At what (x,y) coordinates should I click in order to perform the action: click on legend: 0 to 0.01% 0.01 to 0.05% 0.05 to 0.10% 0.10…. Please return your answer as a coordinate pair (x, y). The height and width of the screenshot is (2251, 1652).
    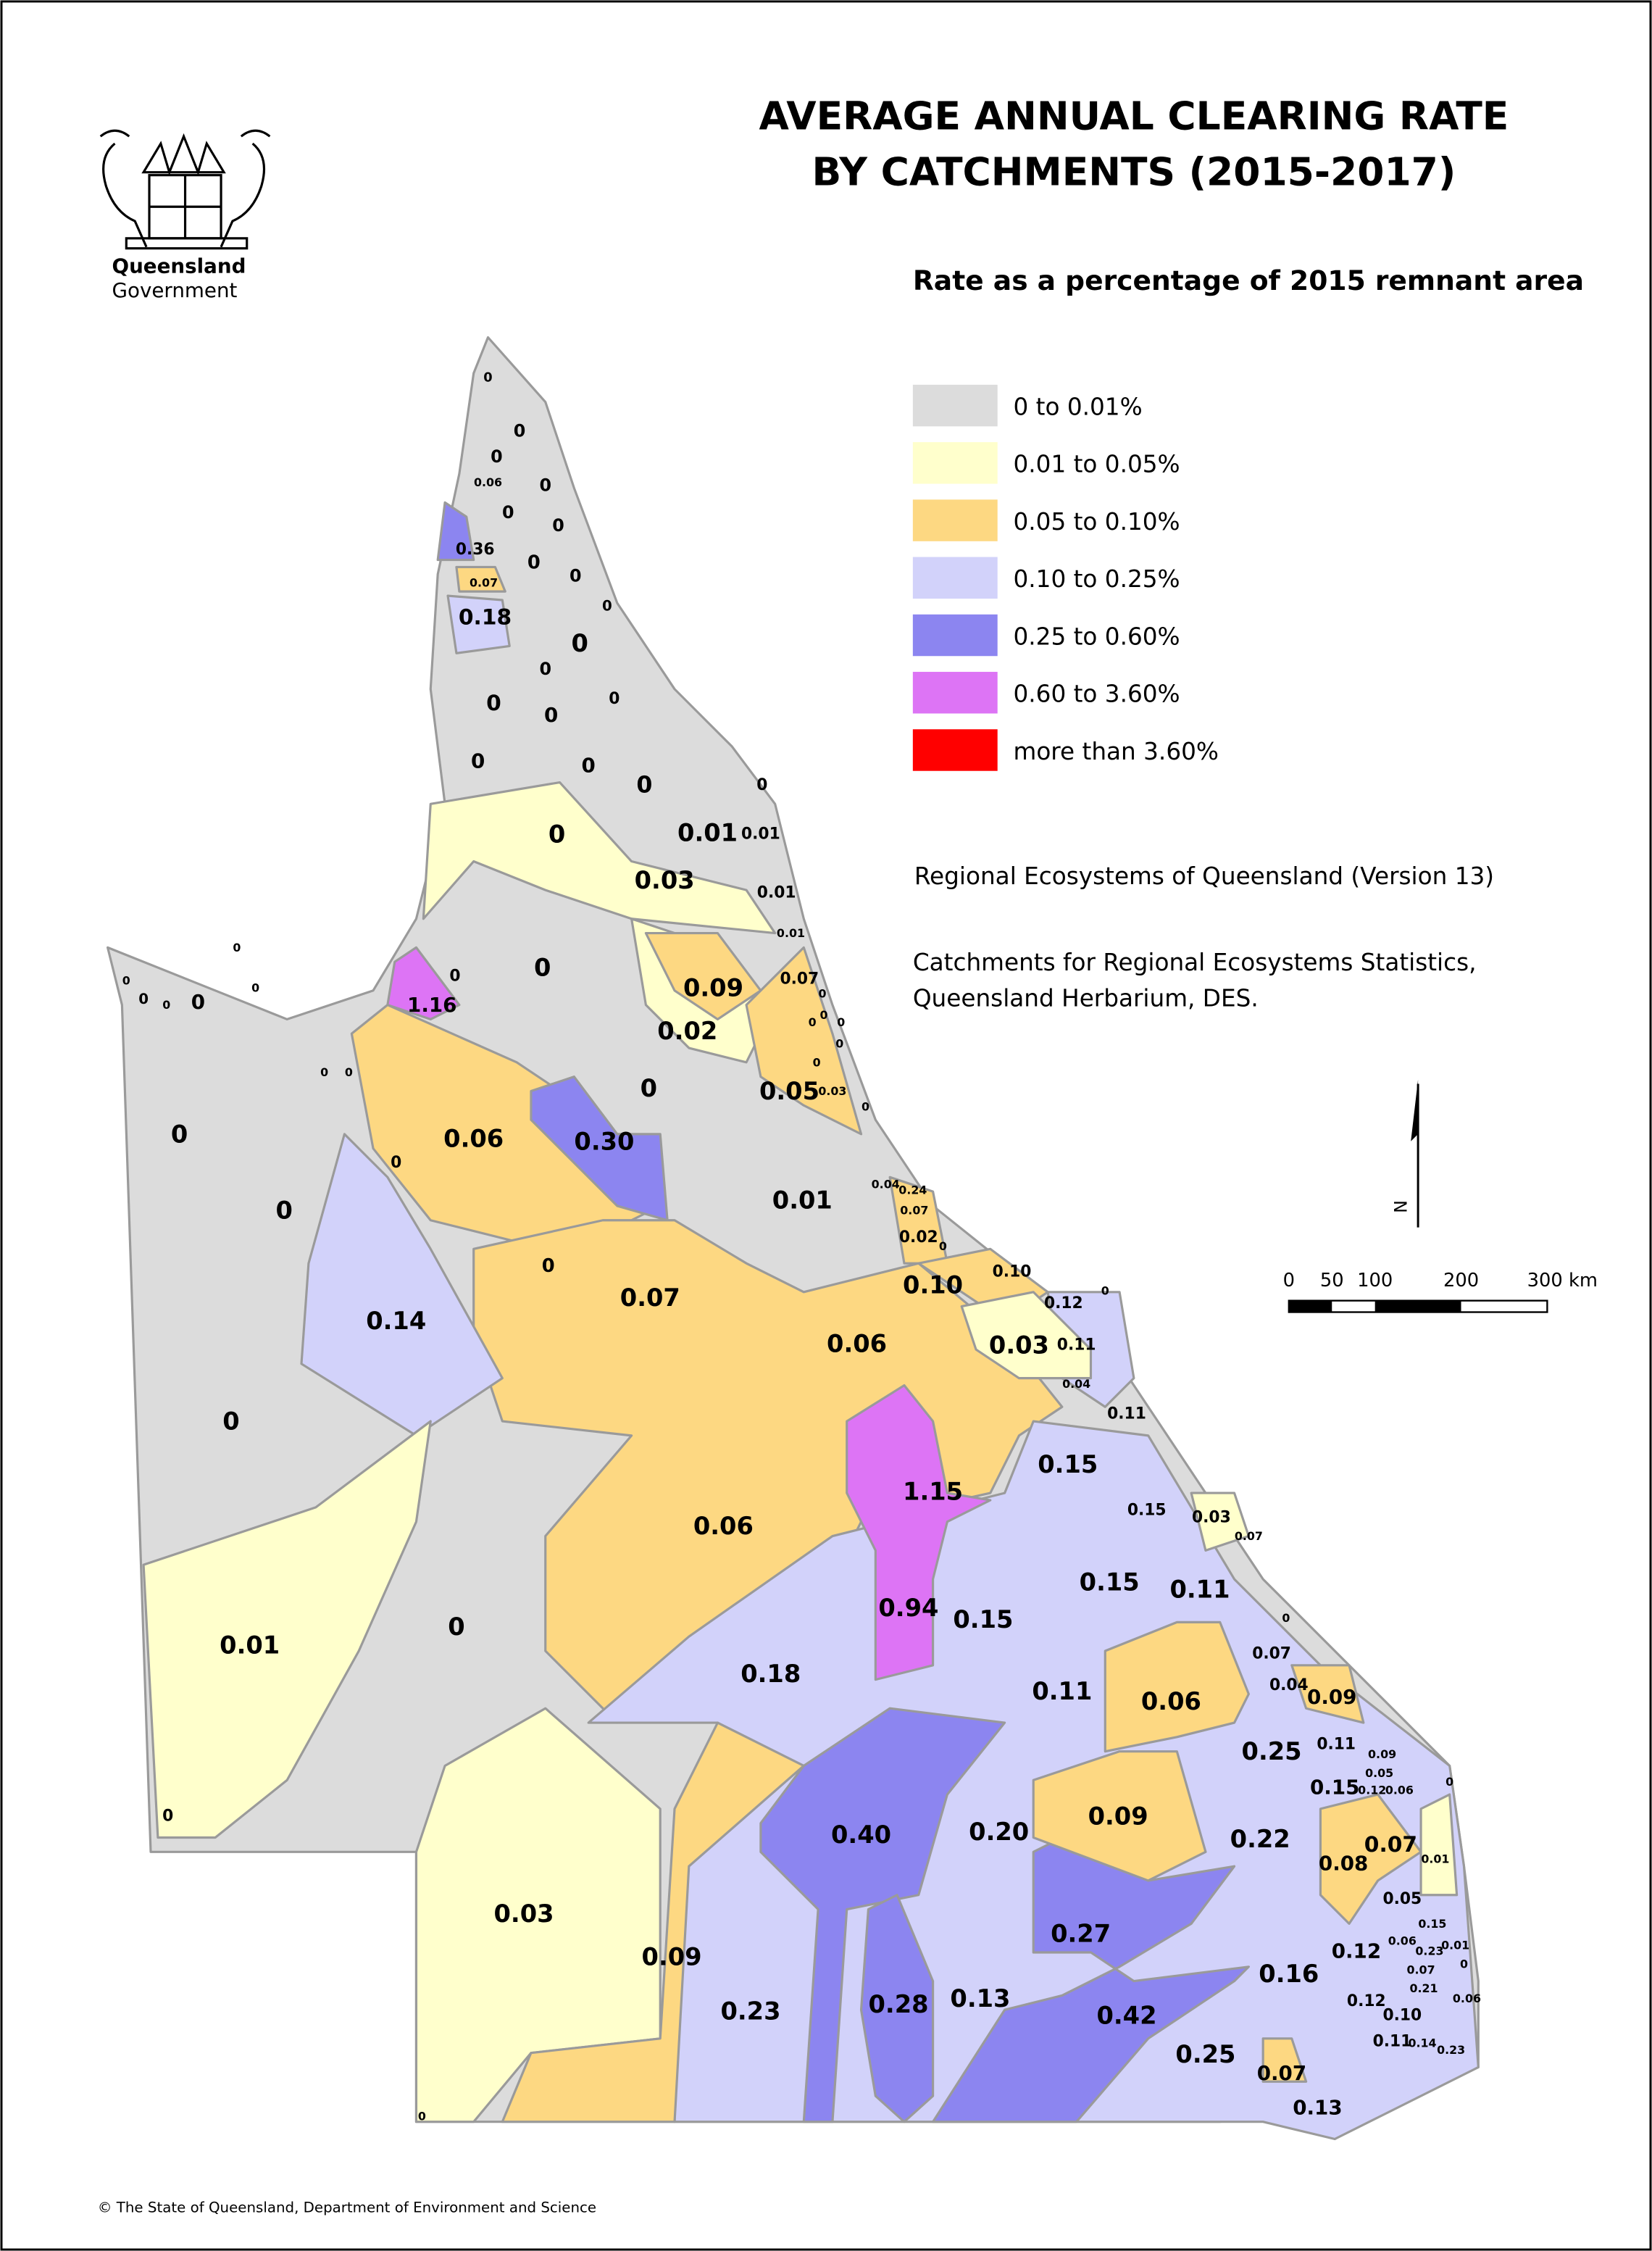
    Looking at the image, I should click on (1065, 578).